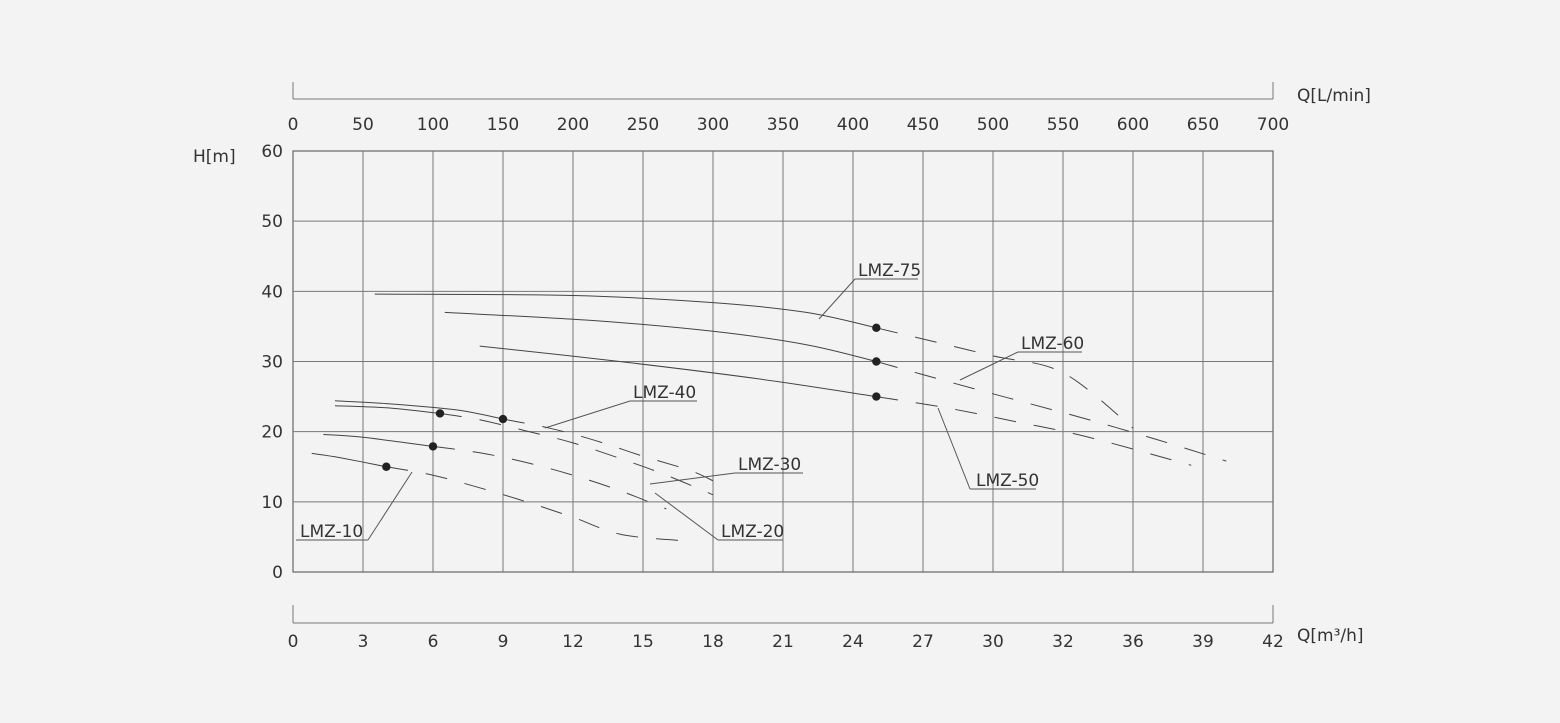 The width and height of the screenshot is (1560, 723). I want to click on lmz-40-label: LMZ-40, so click(664, 393).